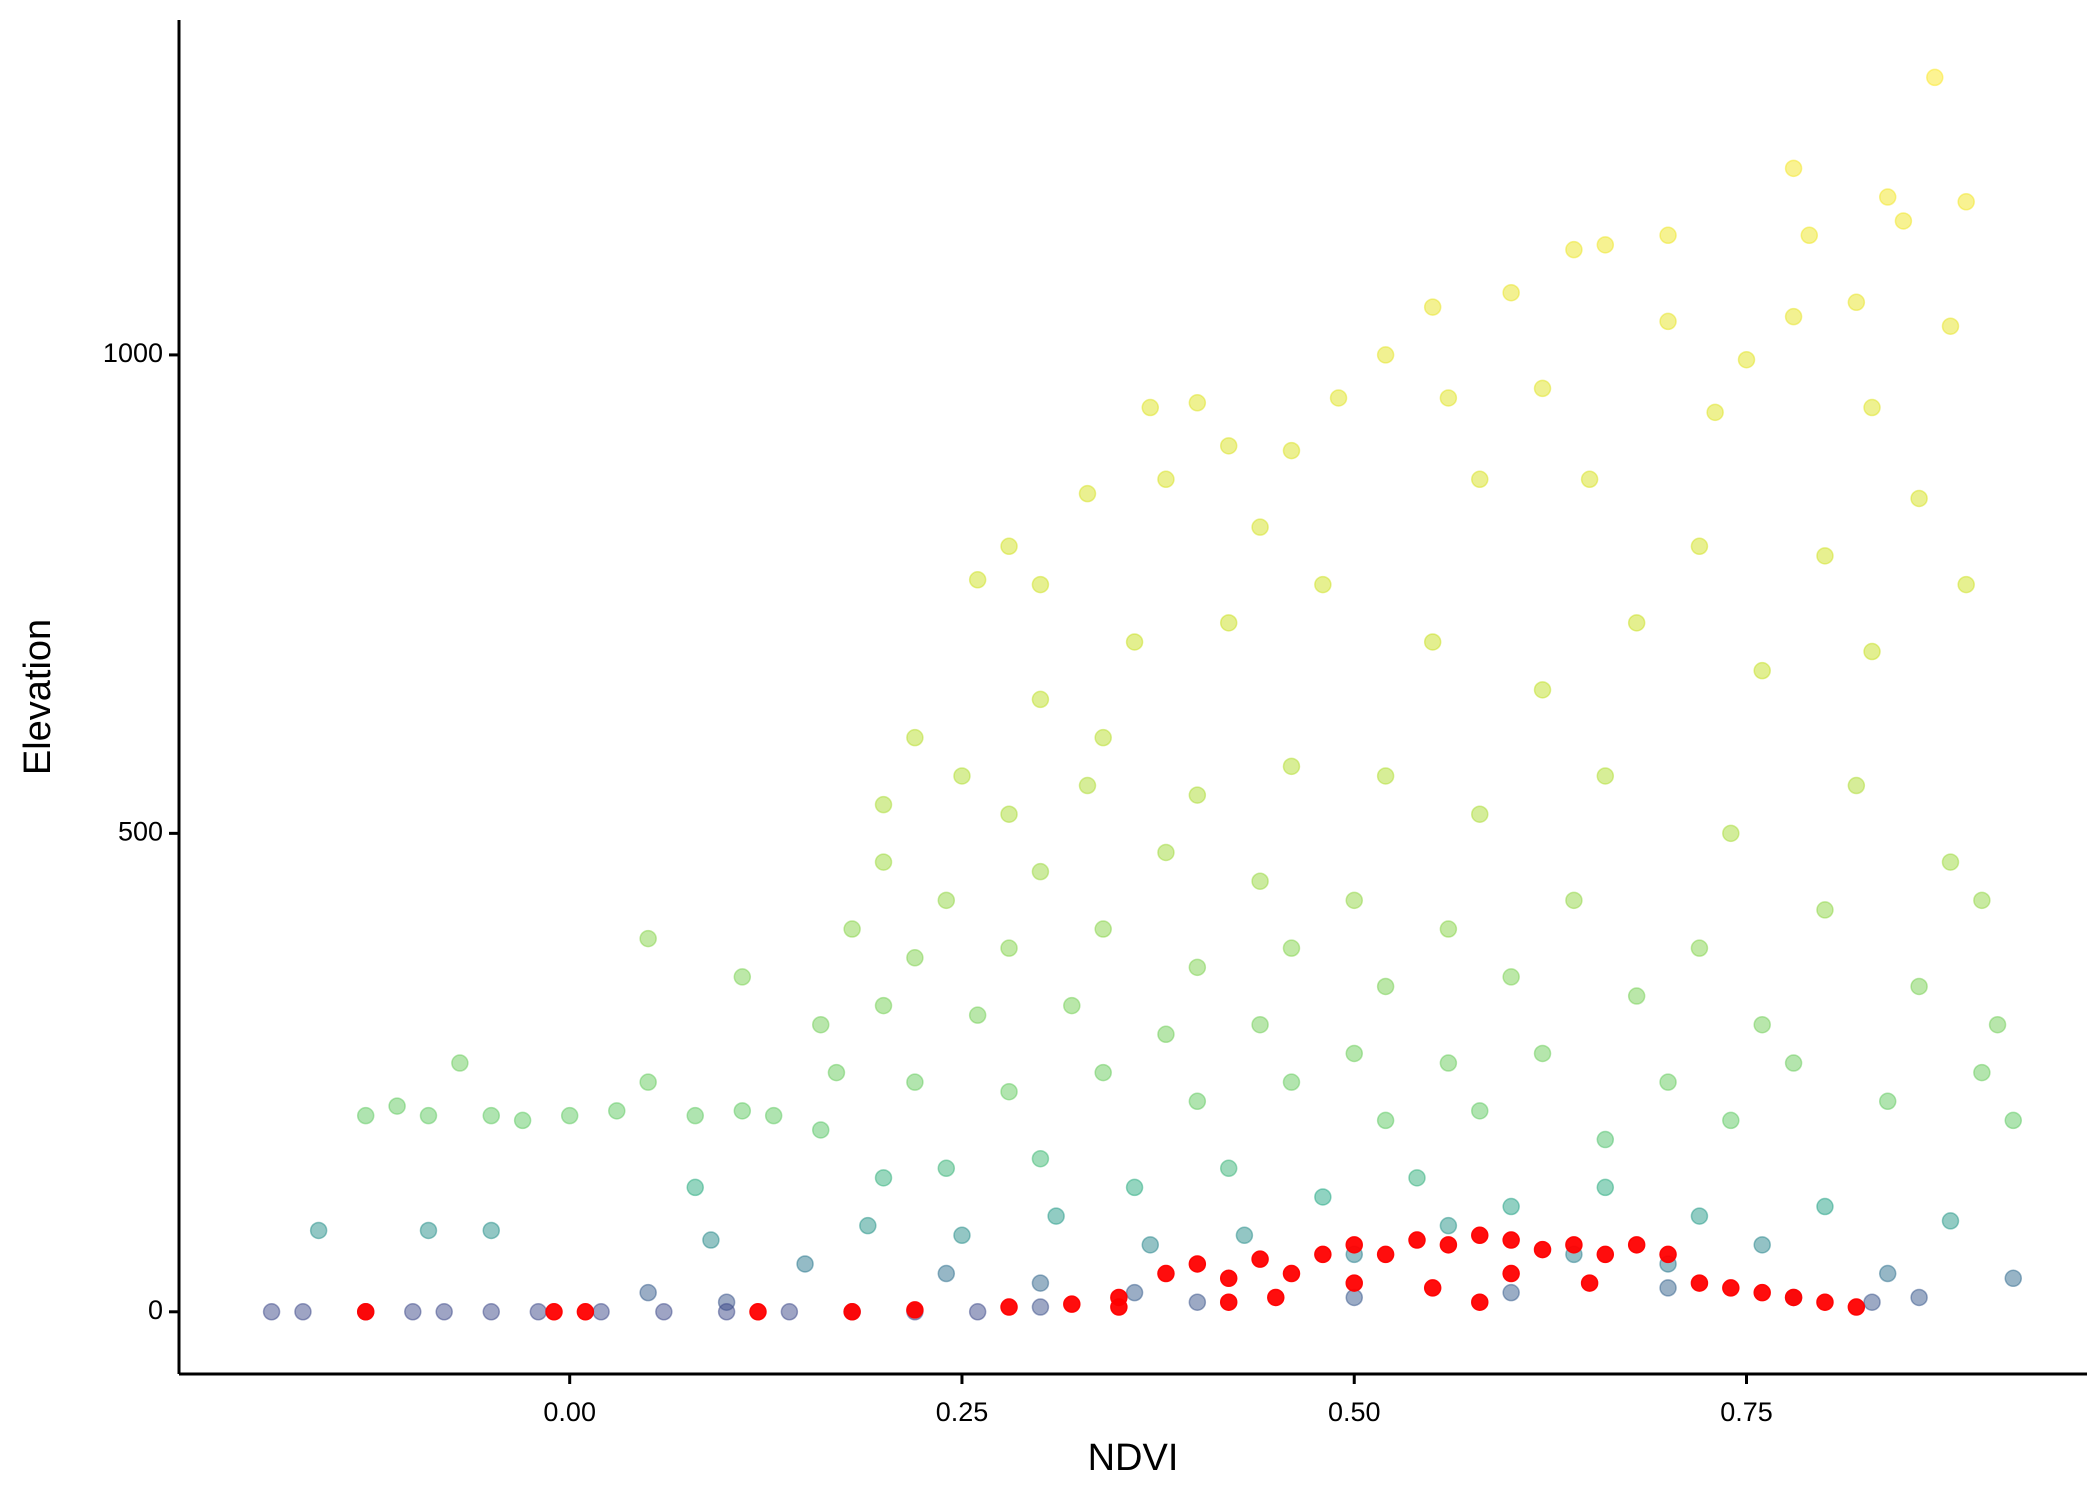 Image resolution: width=2100 pixels, height=1500 pixels. What do you see at coordinates (1746, 1412) in the screenshot?
I see `x-tick-label: 0.75` at bounding box center [1746, 1412].